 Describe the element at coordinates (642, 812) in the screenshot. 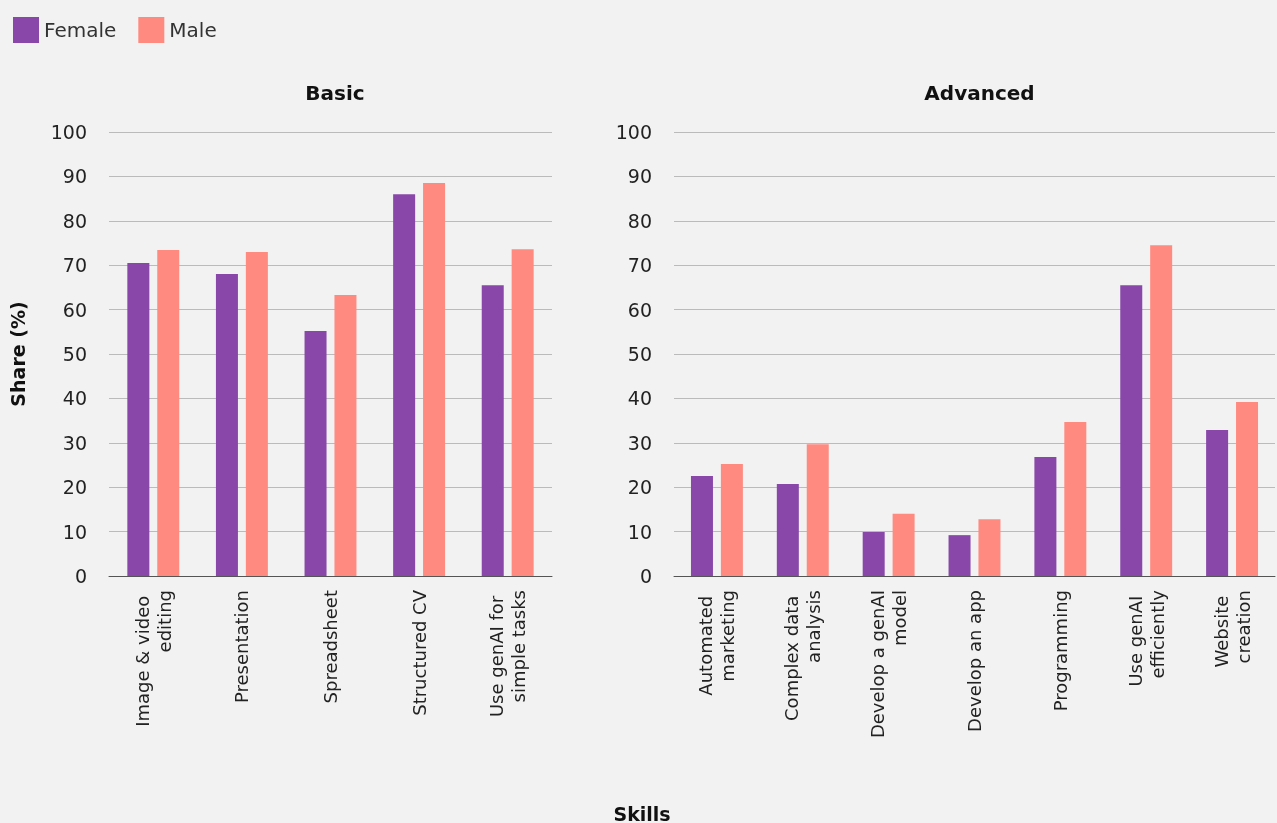

I see `x-axis-title: Skills` at that location.